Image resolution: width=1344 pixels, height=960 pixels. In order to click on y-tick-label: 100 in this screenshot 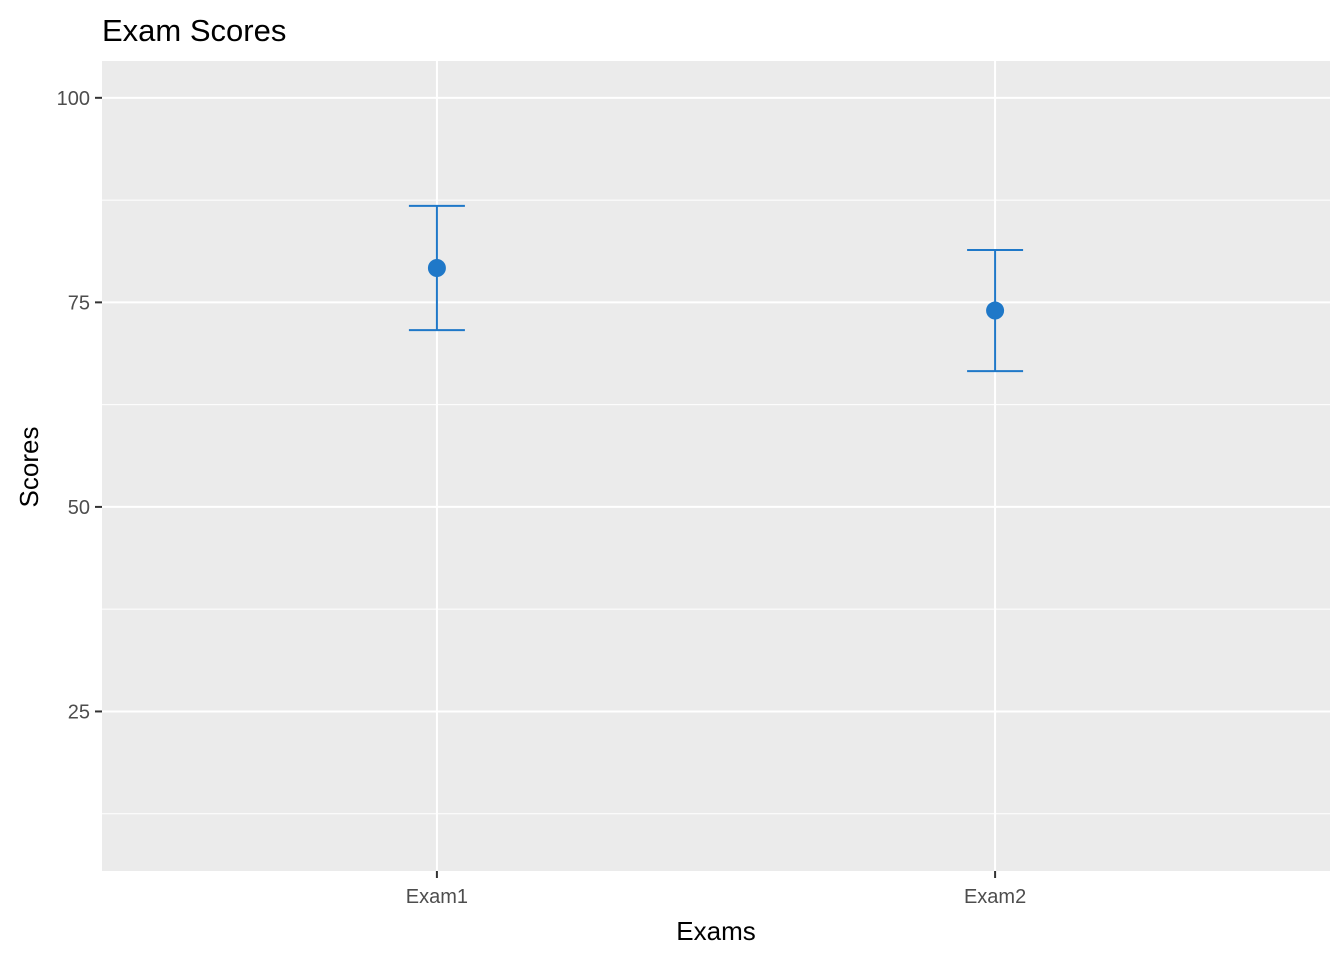, I will do `click(73, 99)`.